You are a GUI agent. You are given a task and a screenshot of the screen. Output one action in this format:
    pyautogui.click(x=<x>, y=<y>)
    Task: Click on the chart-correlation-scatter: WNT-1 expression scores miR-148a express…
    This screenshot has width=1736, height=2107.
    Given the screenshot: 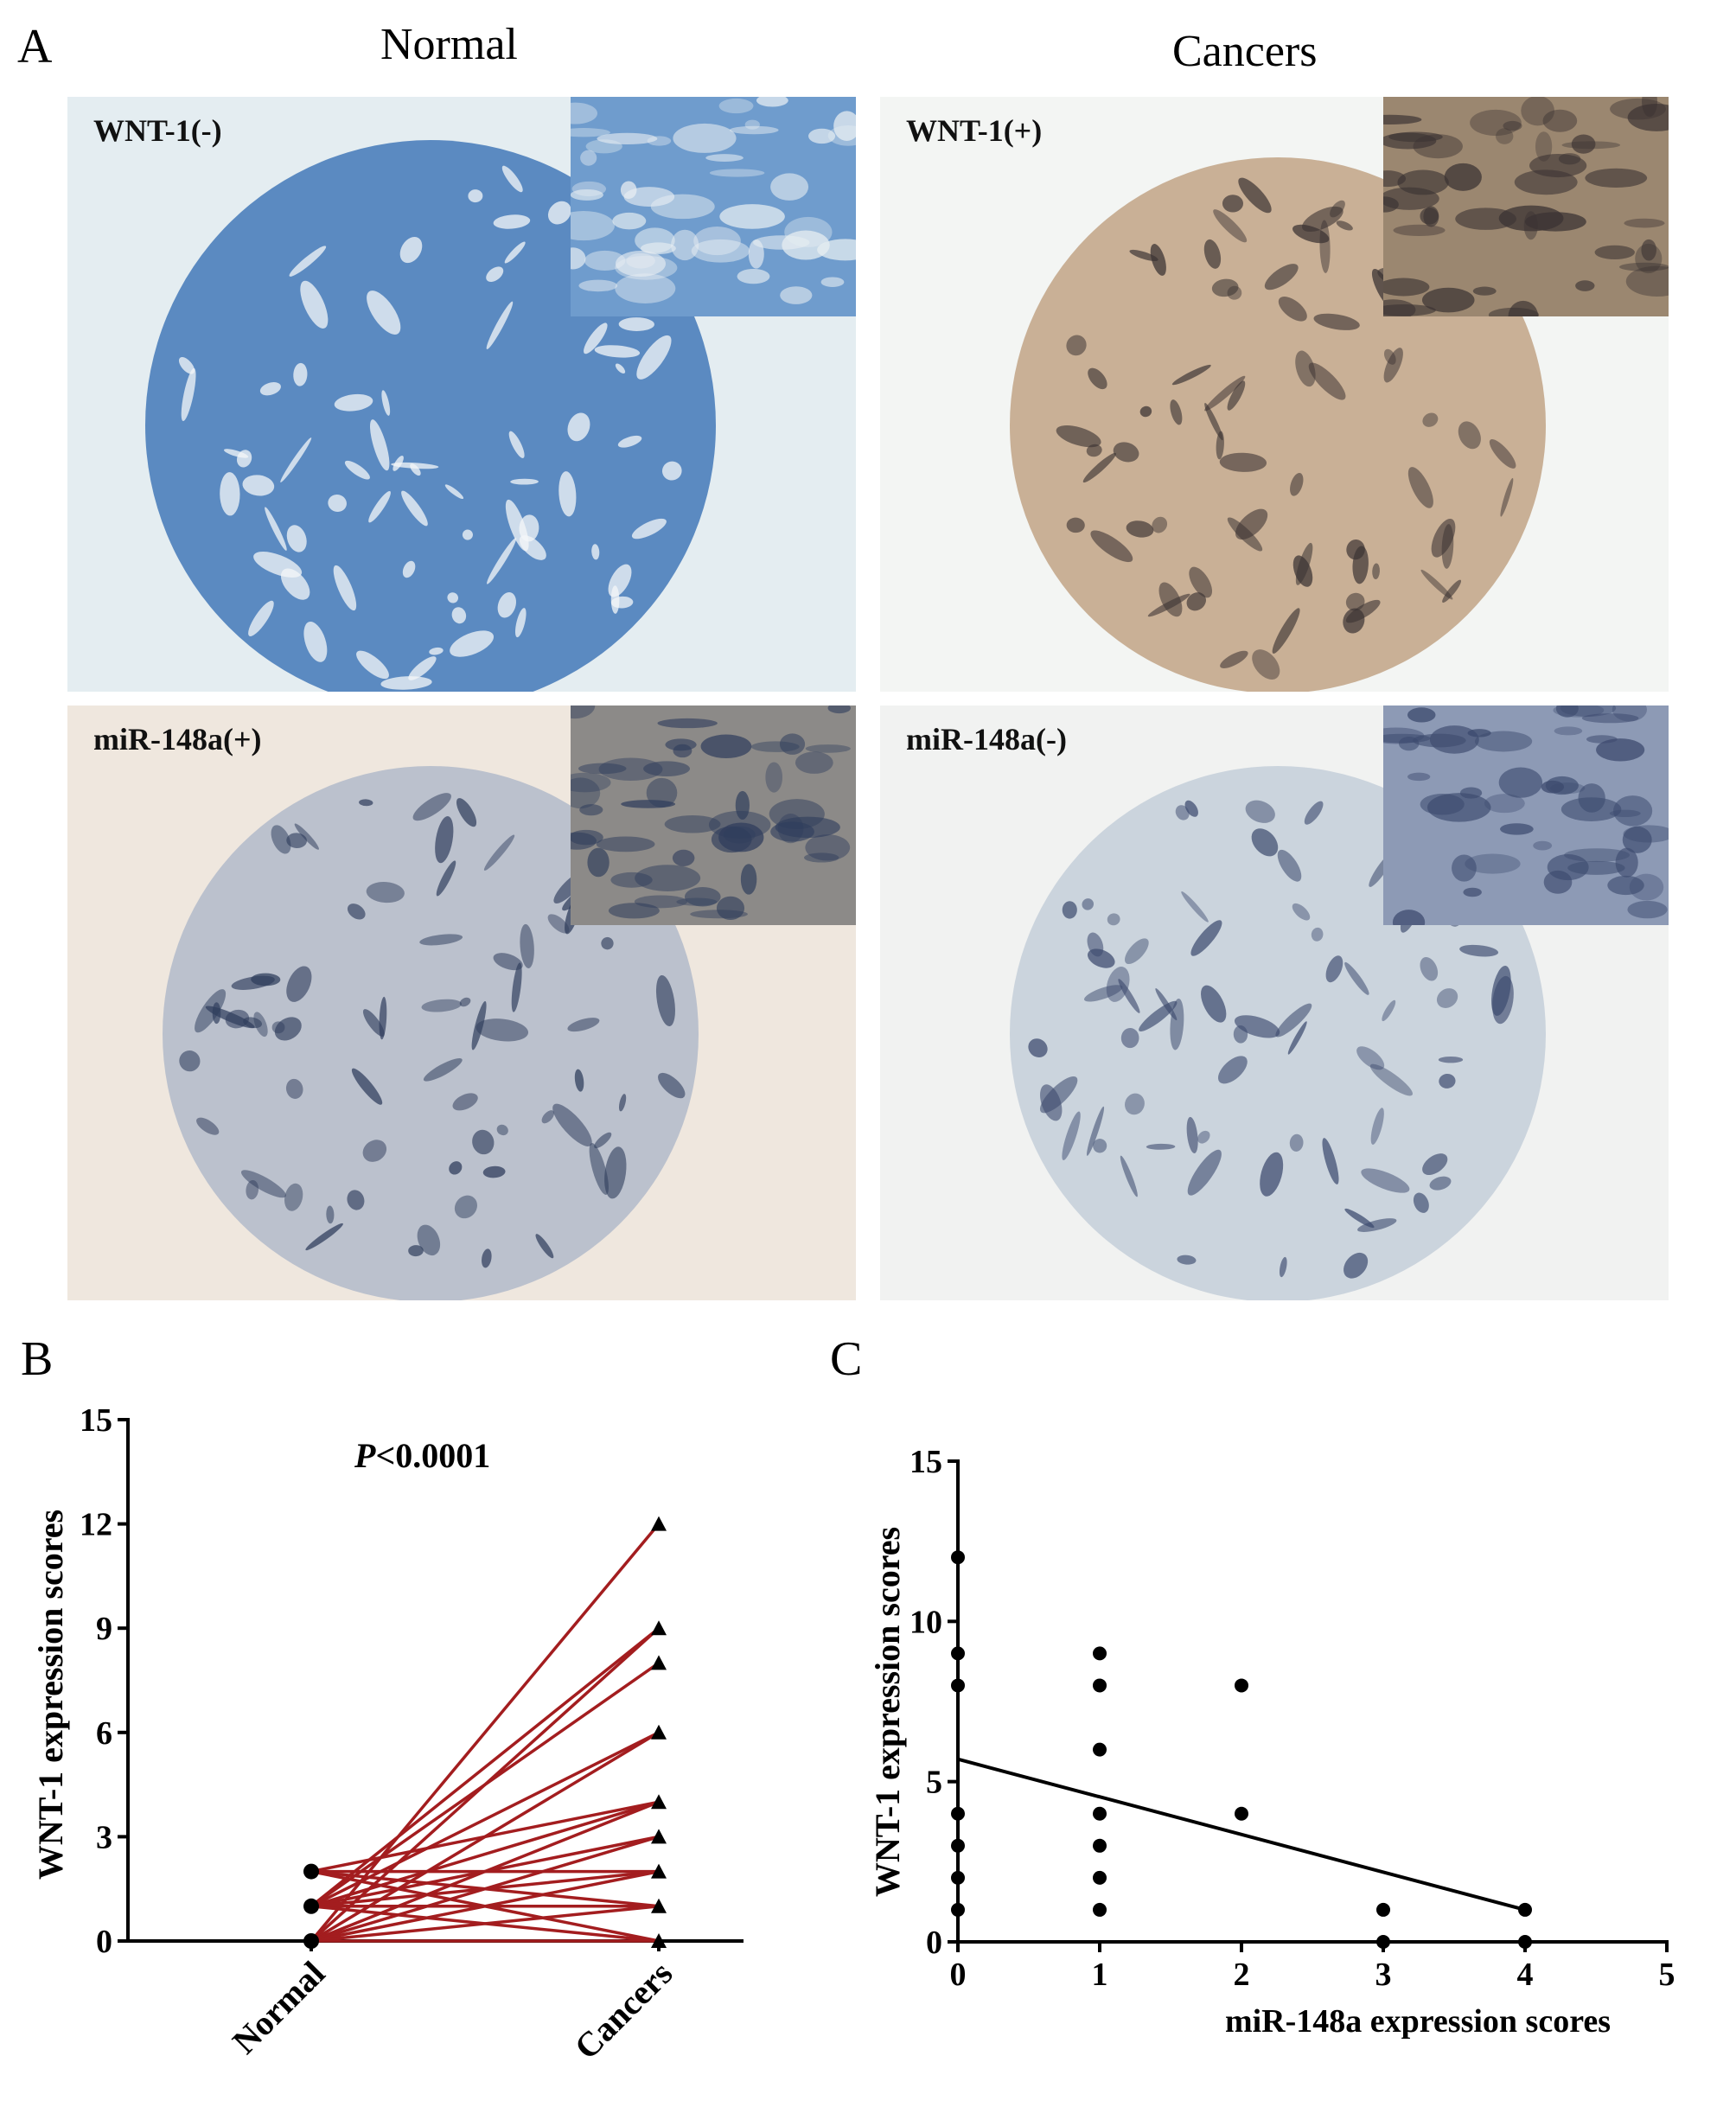 What is the action you would take?
    pyautogui.click(x=1271, y=1742)
    